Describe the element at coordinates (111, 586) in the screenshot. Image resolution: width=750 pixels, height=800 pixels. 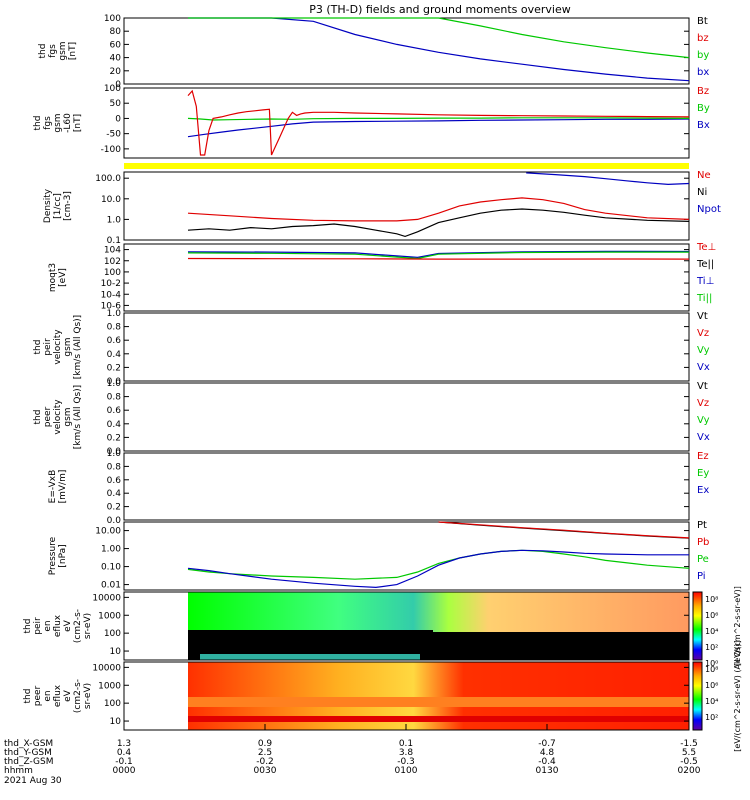
I see `ytick-label-7-0: 0.01` at that location.